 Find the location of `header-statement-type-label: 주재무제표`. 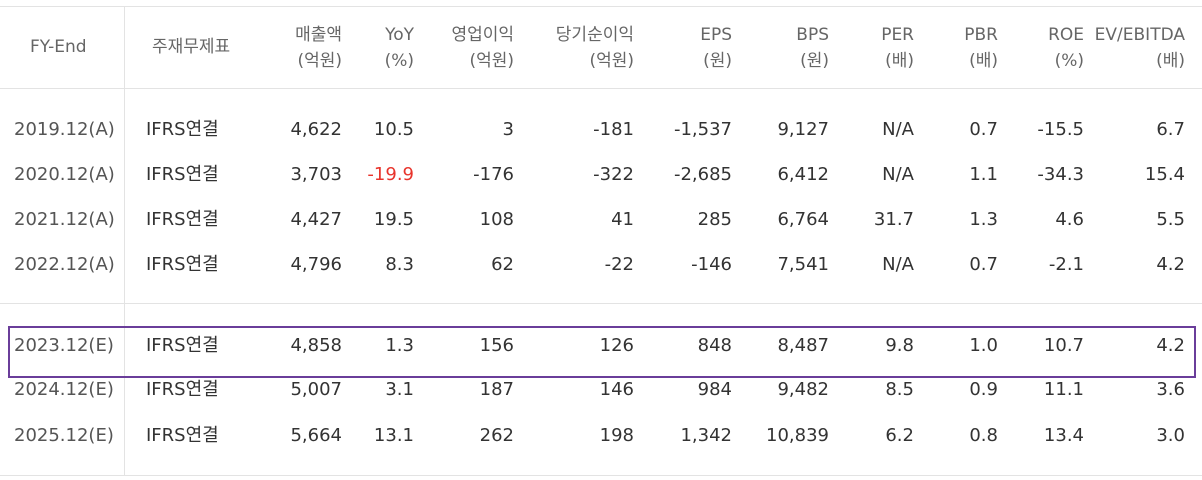

header-statement-type-label: 주재무제표 is located at coordinates (191, 47).